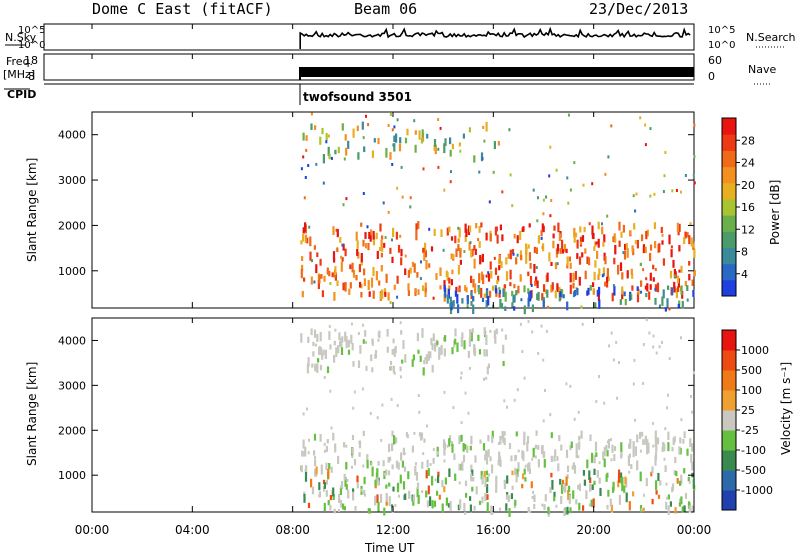 This screenshot has width=800, height=554. What do you see at coordinates (19, 74) in the screenshot?
I see `freq-label-bottom: [MHz]` at bounding box center [19, 74].